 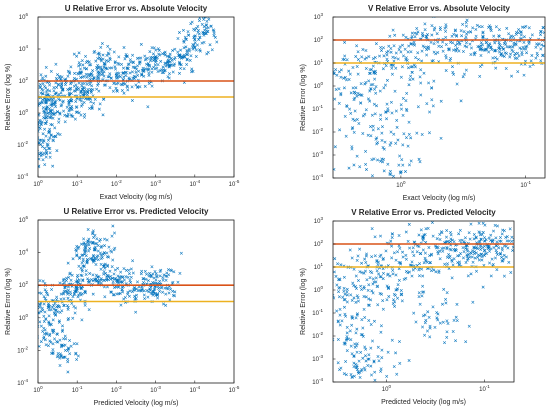 I want to click on y-tick-label: 10¹, so click(x=319, y=266).